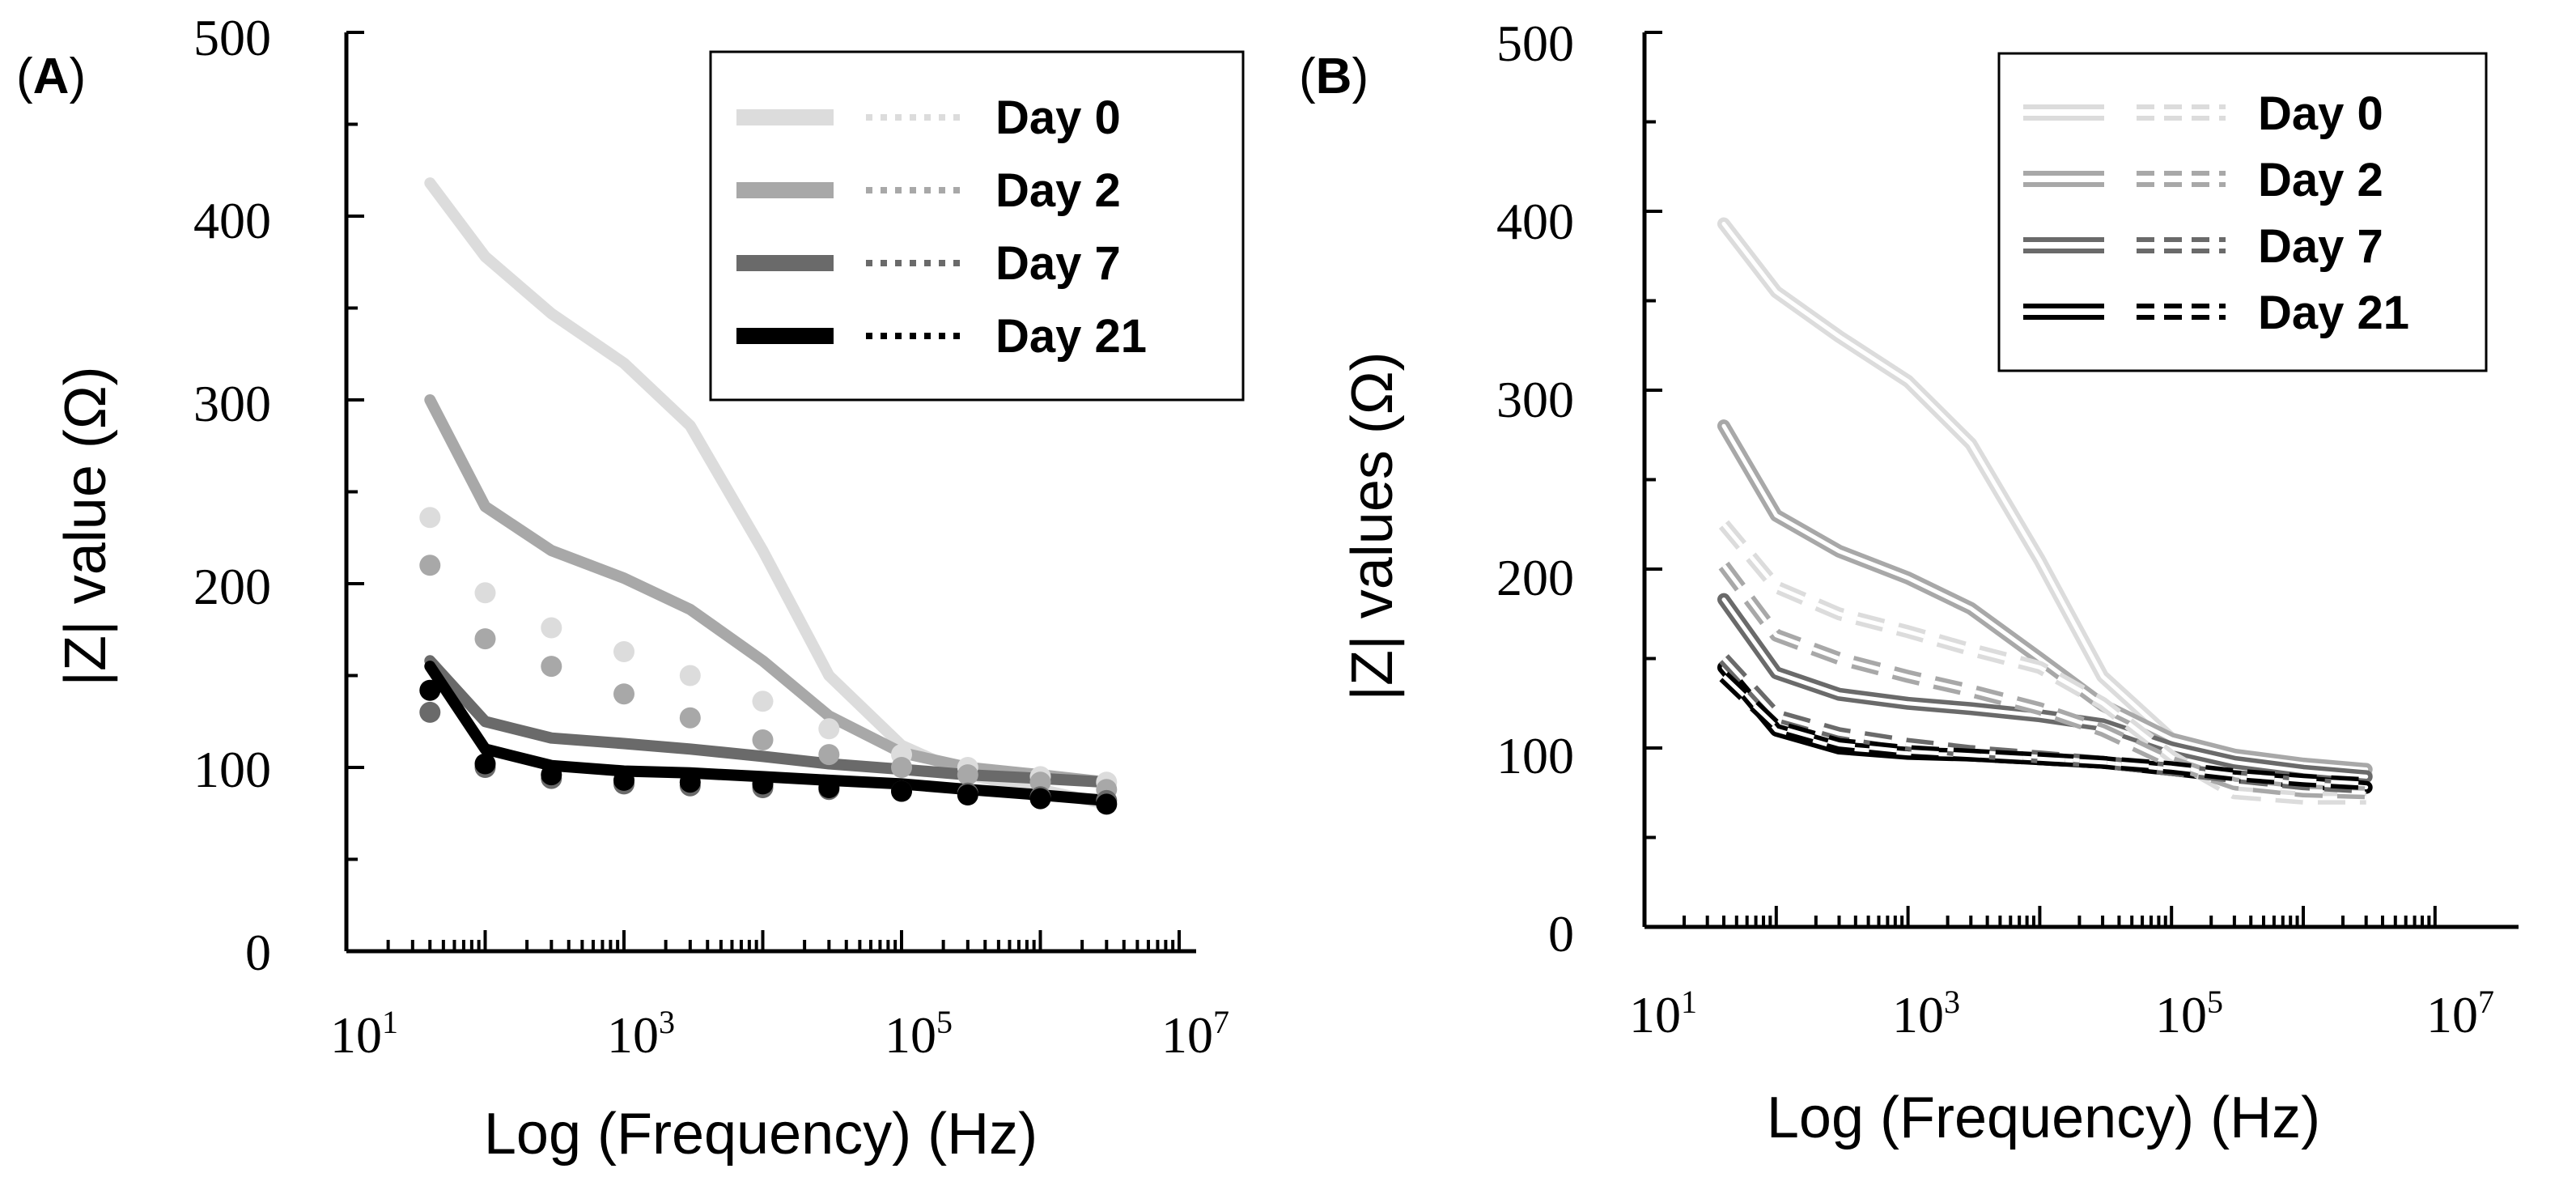  What do you see at coordinates (1334, 76) in the screenshot?
I see `panel-letter: B` at bounding box center [1334, 76].